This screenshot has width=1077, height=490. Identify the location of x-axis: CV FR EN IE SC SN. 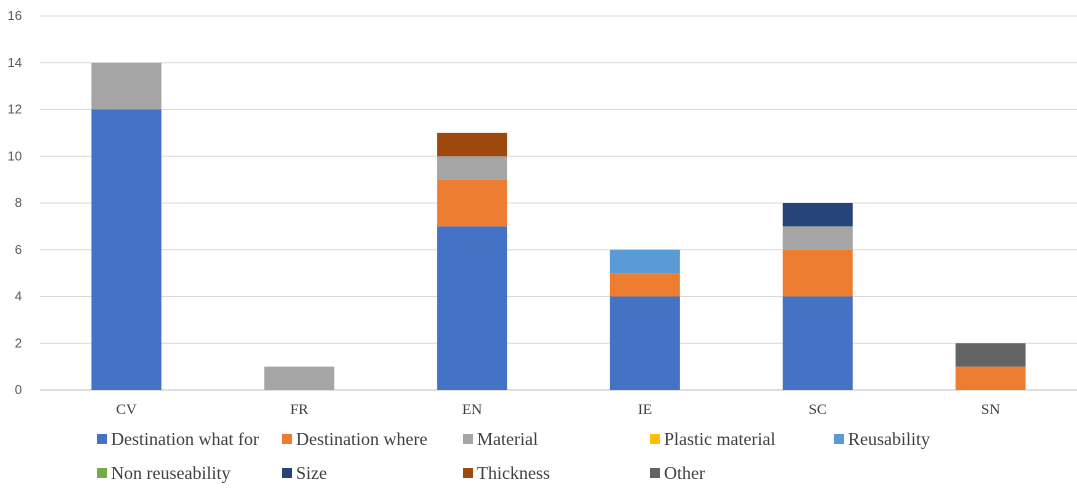
(558, 410).